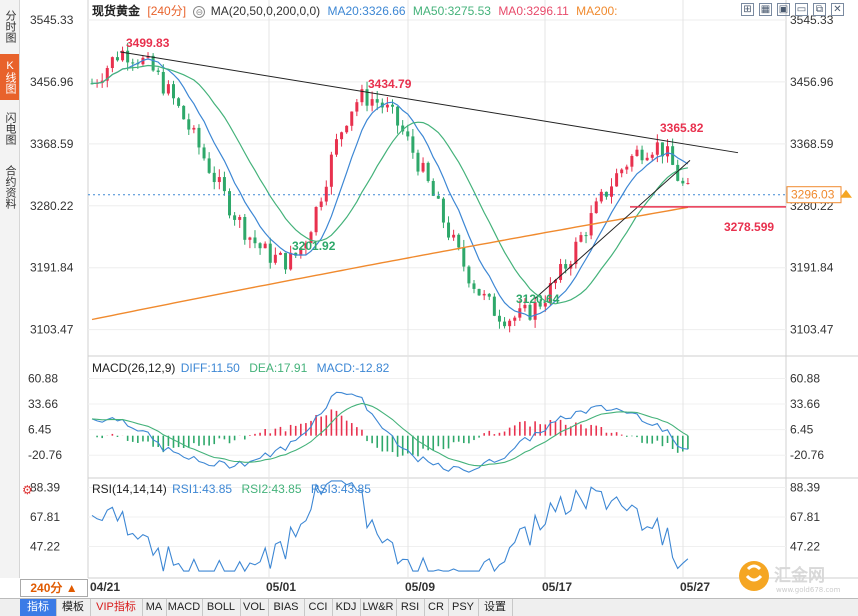  What do you see at coordinates (116, 607) in the screenshot?
I see `indicator-tab-2: VIP指标` at bounding box center [116, 607].